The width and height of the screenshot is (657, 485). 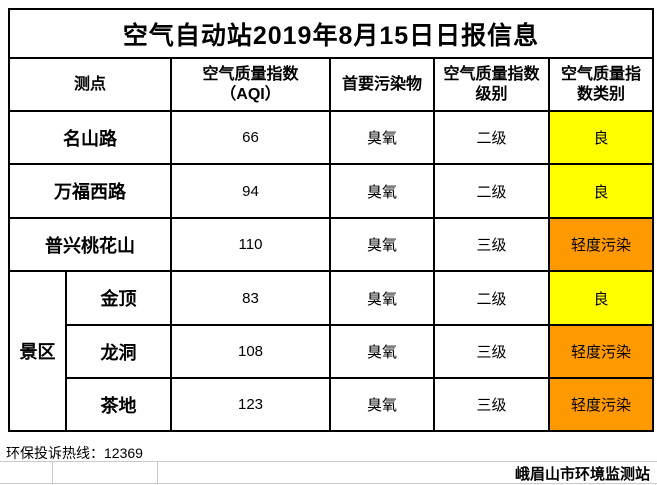 I want to click on table-row: 普兴桃花山 110 臭氧 三级 轻度污染, so click(x=331, y=244).